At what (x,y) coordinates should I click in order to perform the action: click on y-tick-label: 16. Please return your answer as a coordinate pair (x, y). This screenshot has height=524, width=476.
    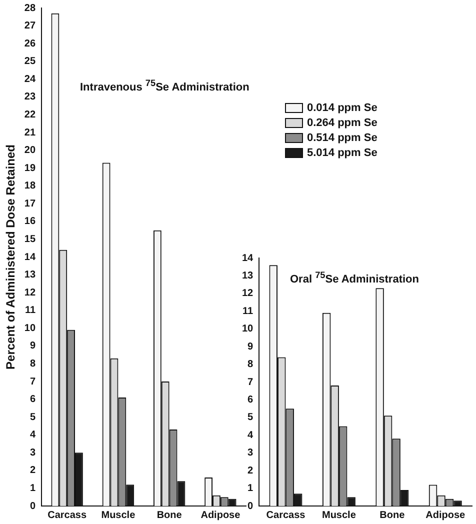
    Looking at the image, I should click on (30, 222).